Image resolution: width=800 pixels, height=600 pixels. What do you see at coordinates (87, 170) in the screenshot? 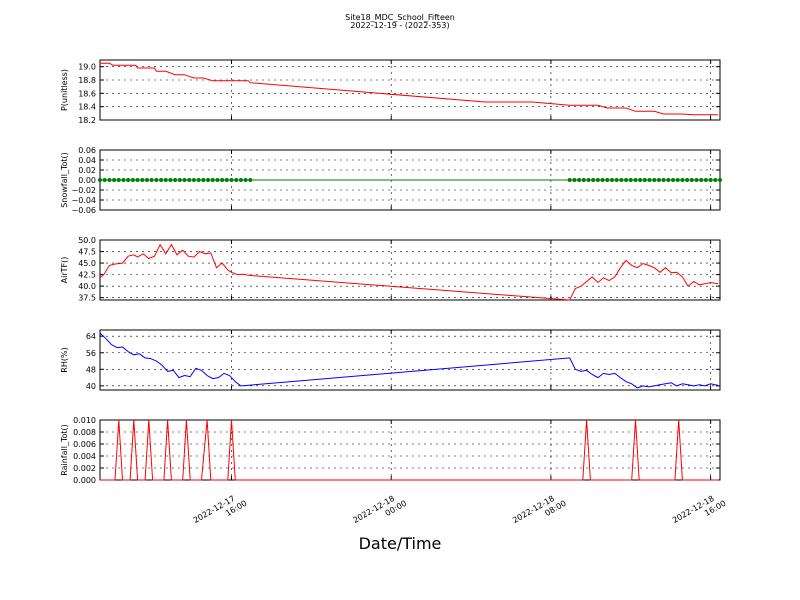
I see `y-tick-label: 0.02` at bounding box center [87, 170].